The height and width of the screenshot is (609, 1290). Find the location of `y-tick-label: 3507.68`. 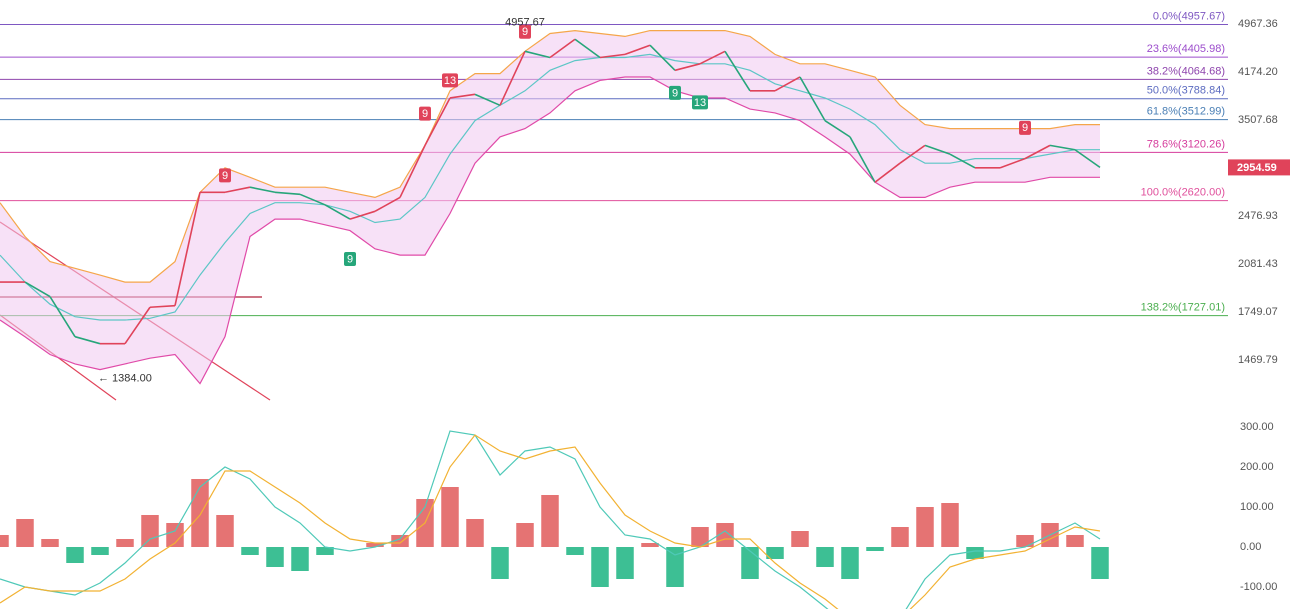

y-tick-label: 3507.68 is located at coordinates (1258, 120).